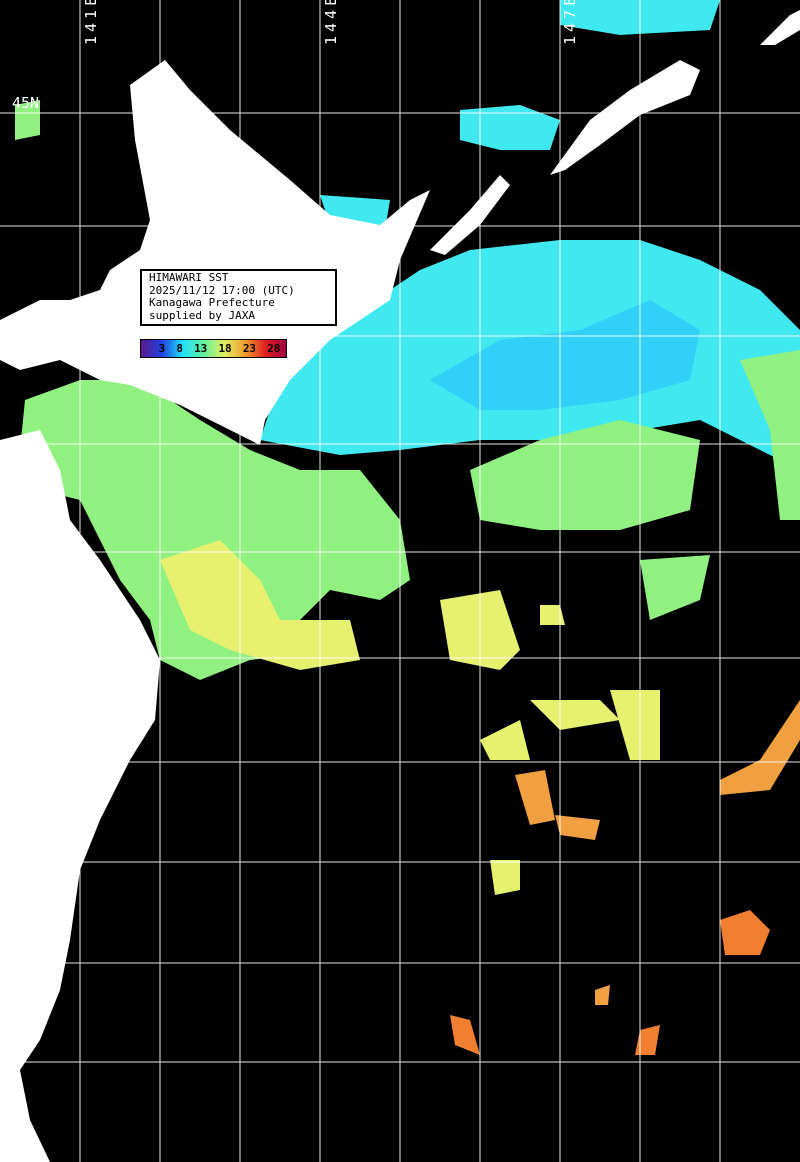  I want to click on island-ne, so click(780, 27).